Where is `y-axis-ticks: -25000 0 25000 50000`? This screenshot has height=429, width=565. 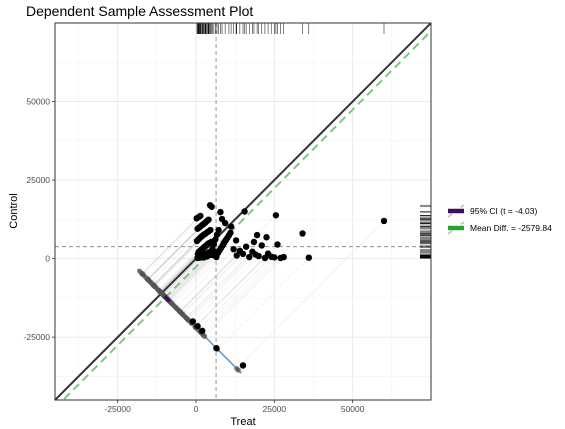
y-axis-ticks: -25000 0 25000 50000 is located at coordinates (39, 219).